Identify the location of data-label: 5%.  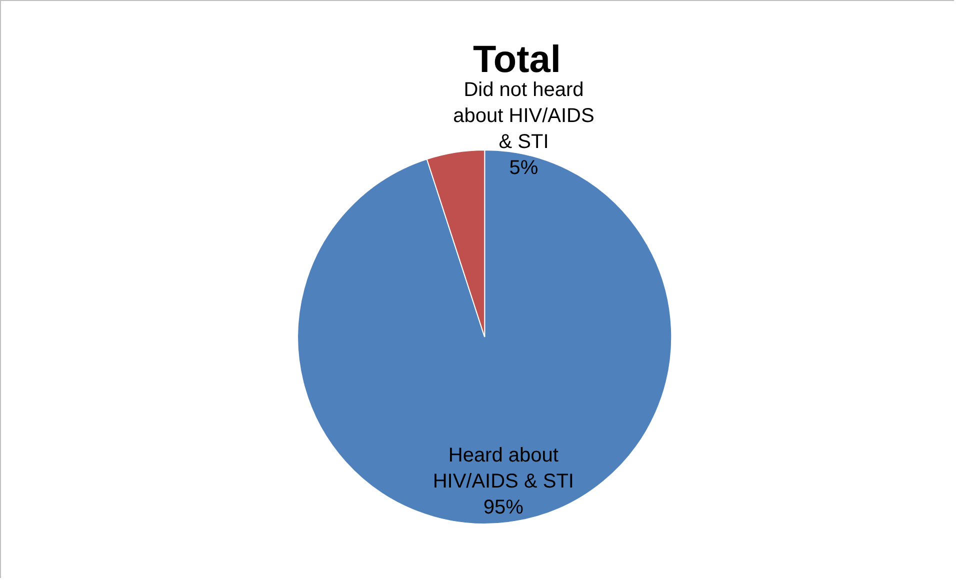
(523, 168).